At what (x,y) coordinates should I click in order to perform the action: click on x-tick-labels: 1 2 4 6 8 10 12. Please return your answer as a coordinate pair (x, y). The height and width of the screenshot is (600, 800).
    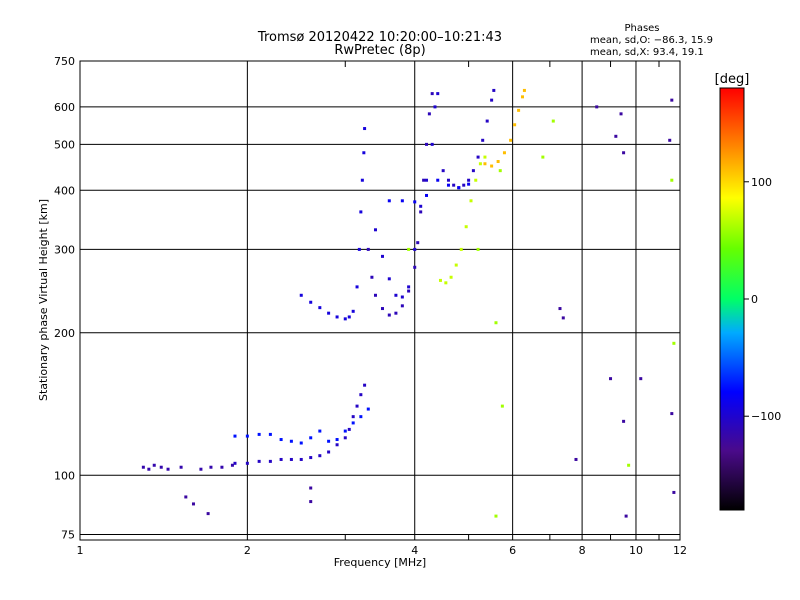
    Looking at the image, I should click on (382, 550).